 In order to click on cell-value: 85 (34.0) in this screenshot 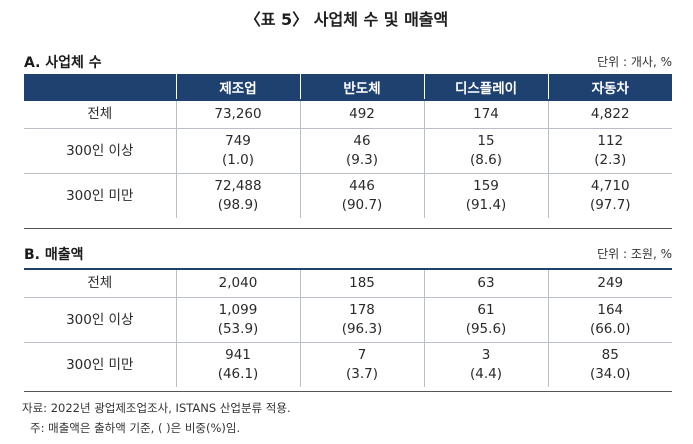, I will do `click(609, 364)`.